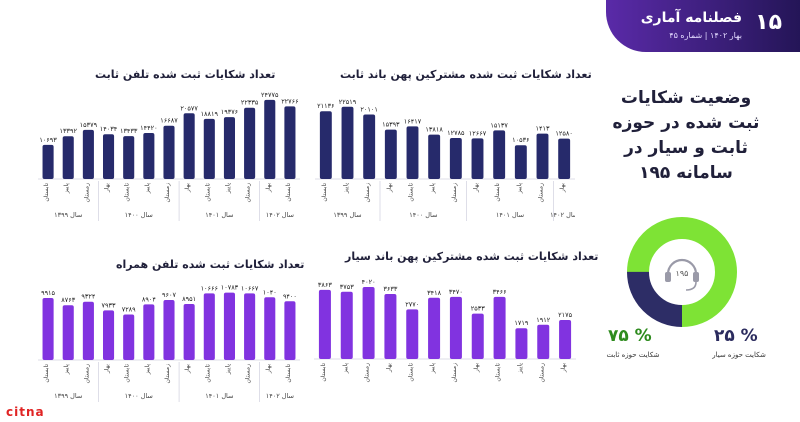 The width and height of the screenshot is (800, 422). What do you see at coordinates (686, 123) in the screenshot?
I see `page-title-line: ثبت شده در حوزه` at bounding box center [686, 123].